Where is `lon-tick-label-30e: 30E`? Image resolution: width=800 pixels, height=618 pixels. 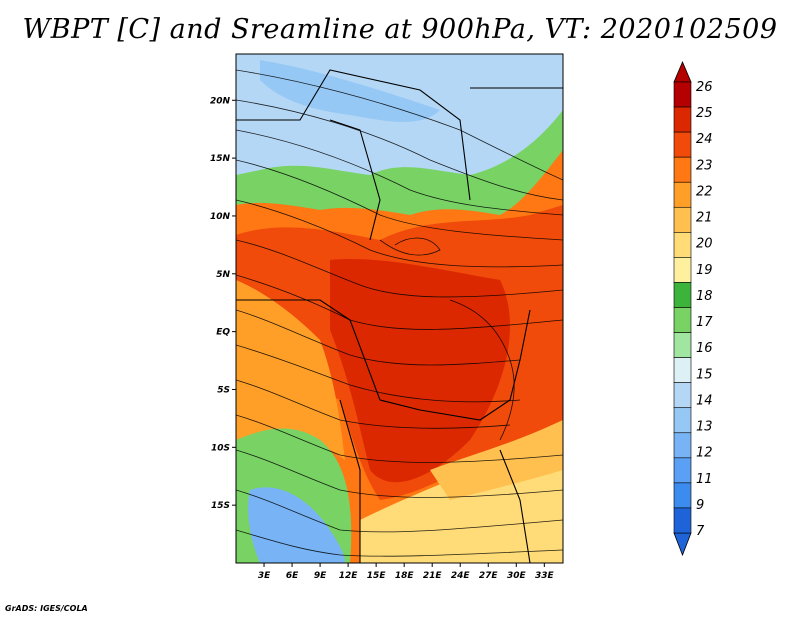
lon-tick-label-30e: 30E is located at coordinates (517, 576).